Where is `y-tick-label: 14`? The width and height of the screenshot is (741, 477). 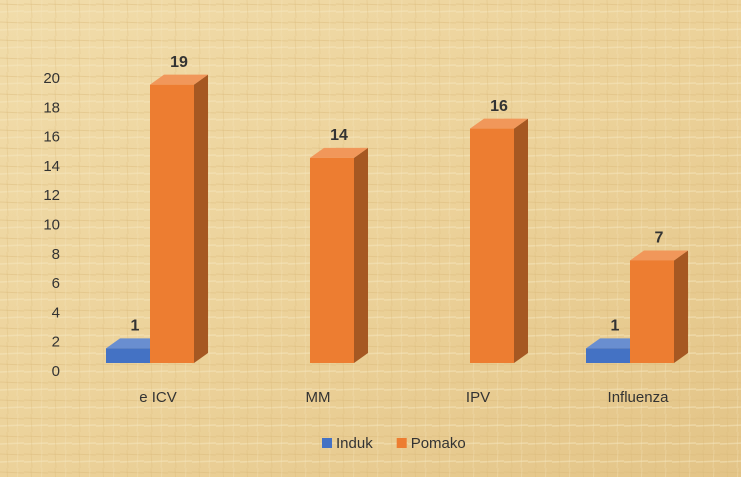 y-tick-label: 14 is located at coordinates (51, 166).